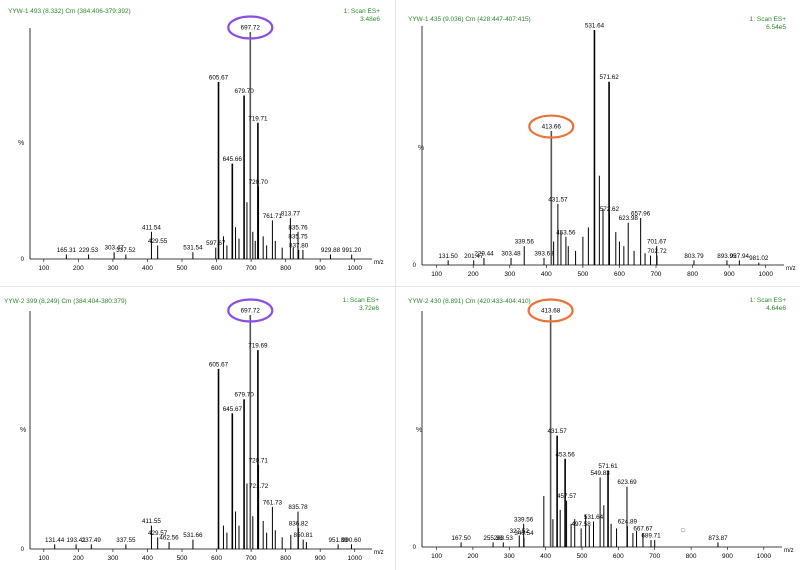 The height and width of the screenshot is (570, 800). Describe the element at coordinates (683, 530) in the screenshot. I see `watermark-icon: ○` at that location.